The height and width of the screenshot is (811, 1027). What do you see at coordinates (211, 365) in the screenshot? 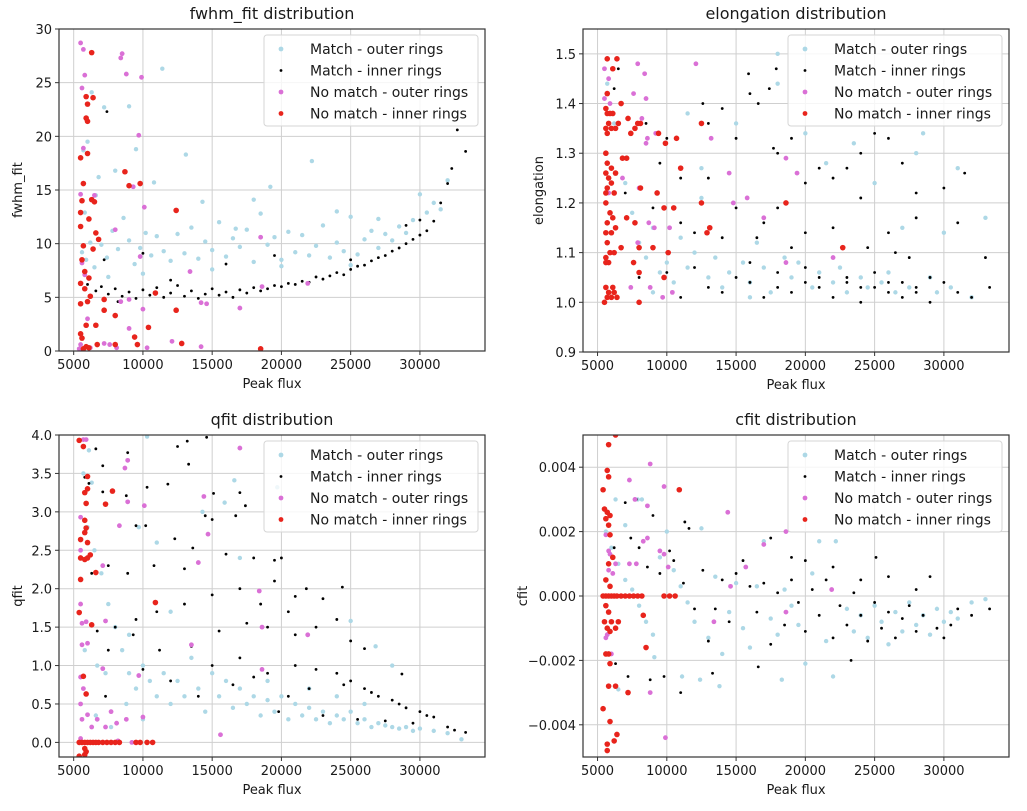
I see `x-tick-label: 15000` at bounding box center [211, 365].